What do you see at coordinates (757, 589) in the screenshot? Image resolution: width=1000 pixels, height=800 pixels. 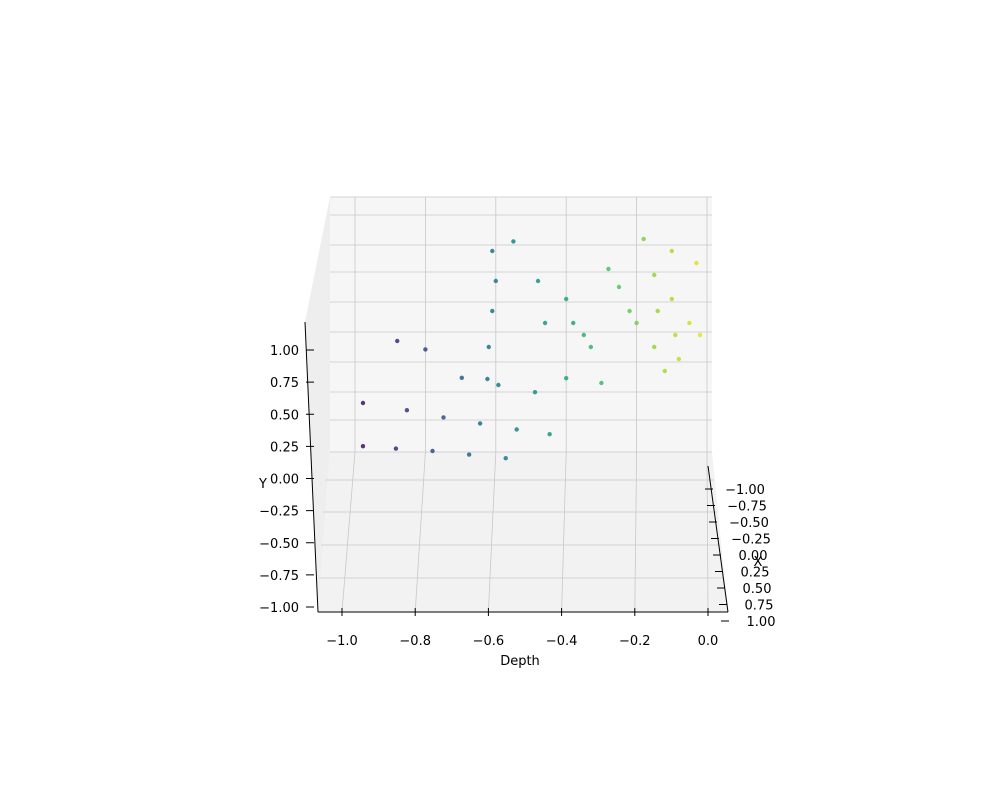 I see `x-tick-label: 0.50` at bounding box center [757, 589].